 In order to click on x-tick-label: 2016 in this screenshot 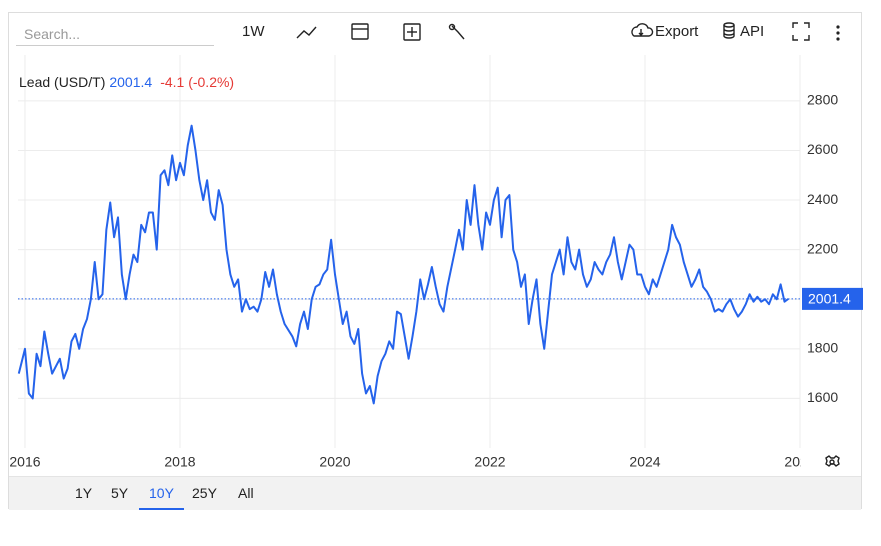, I will do `click(24, 462)`.